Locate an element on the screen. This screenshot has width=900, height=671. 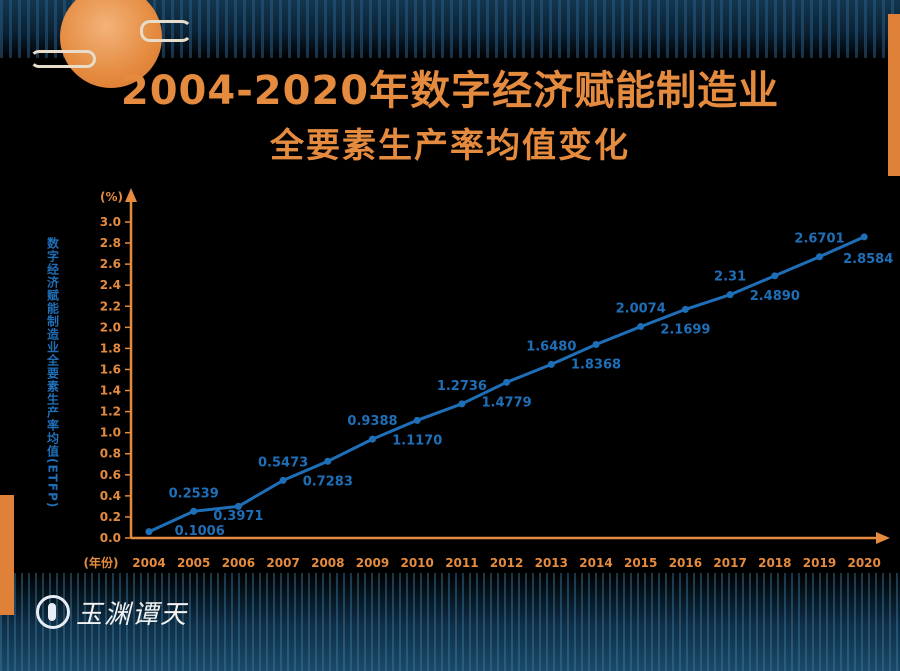
y-axis-arrow is located at coordinates (131, 195).